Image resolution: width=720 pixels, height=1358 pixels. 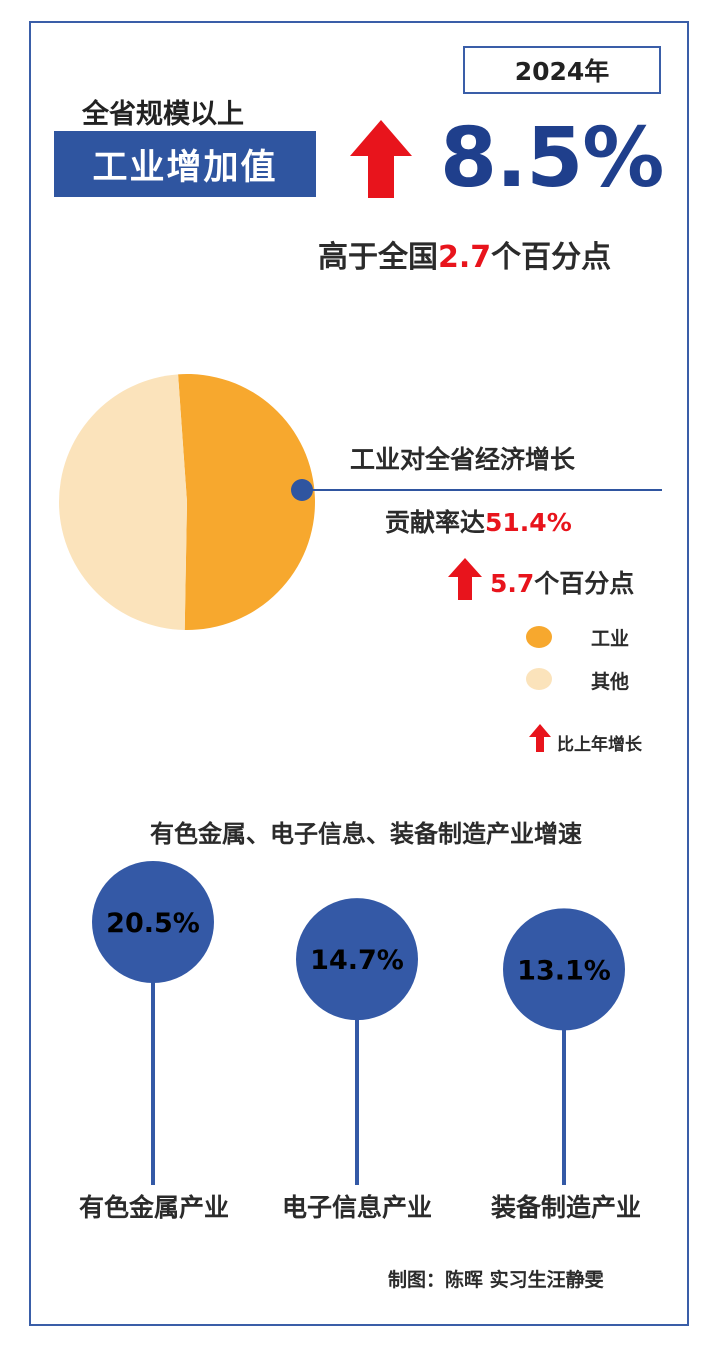 I want to click on data-label-electronics: 14.7%, so click(x=357, y=960).